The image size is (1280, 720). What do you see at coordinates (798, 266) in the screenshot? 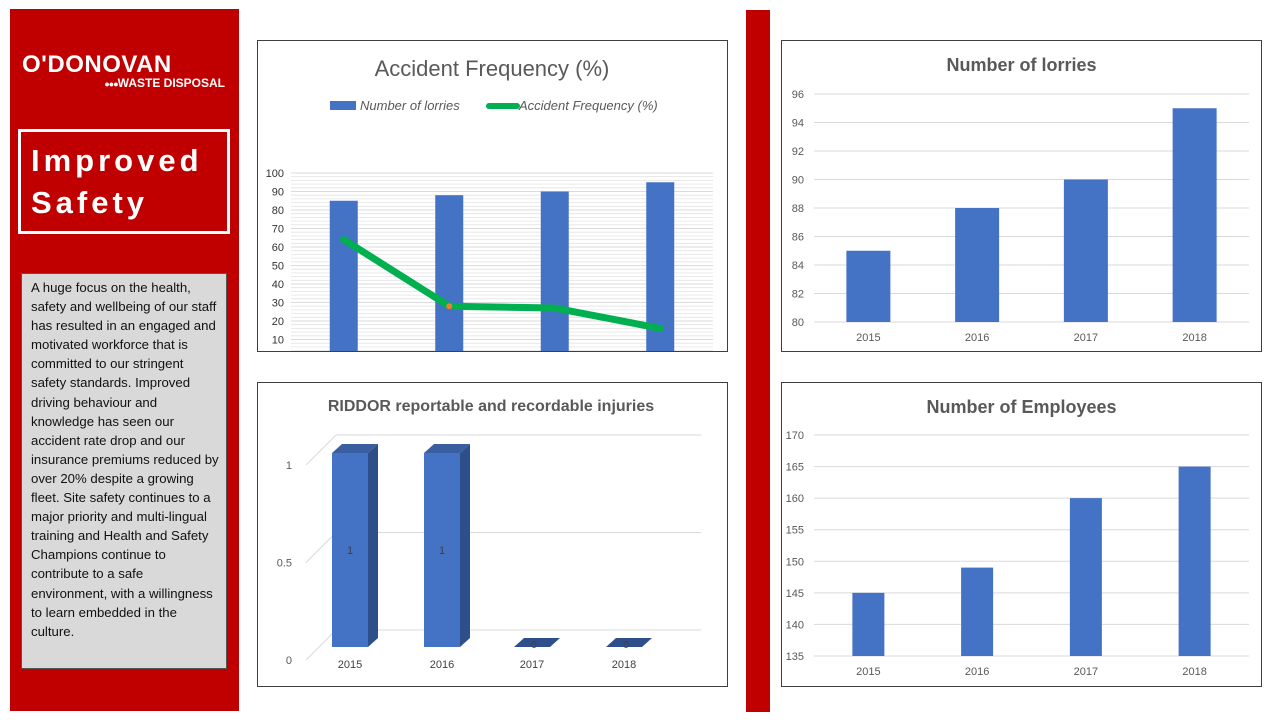
I see `y-tick-label: 84` at bounding box center [798, 266].